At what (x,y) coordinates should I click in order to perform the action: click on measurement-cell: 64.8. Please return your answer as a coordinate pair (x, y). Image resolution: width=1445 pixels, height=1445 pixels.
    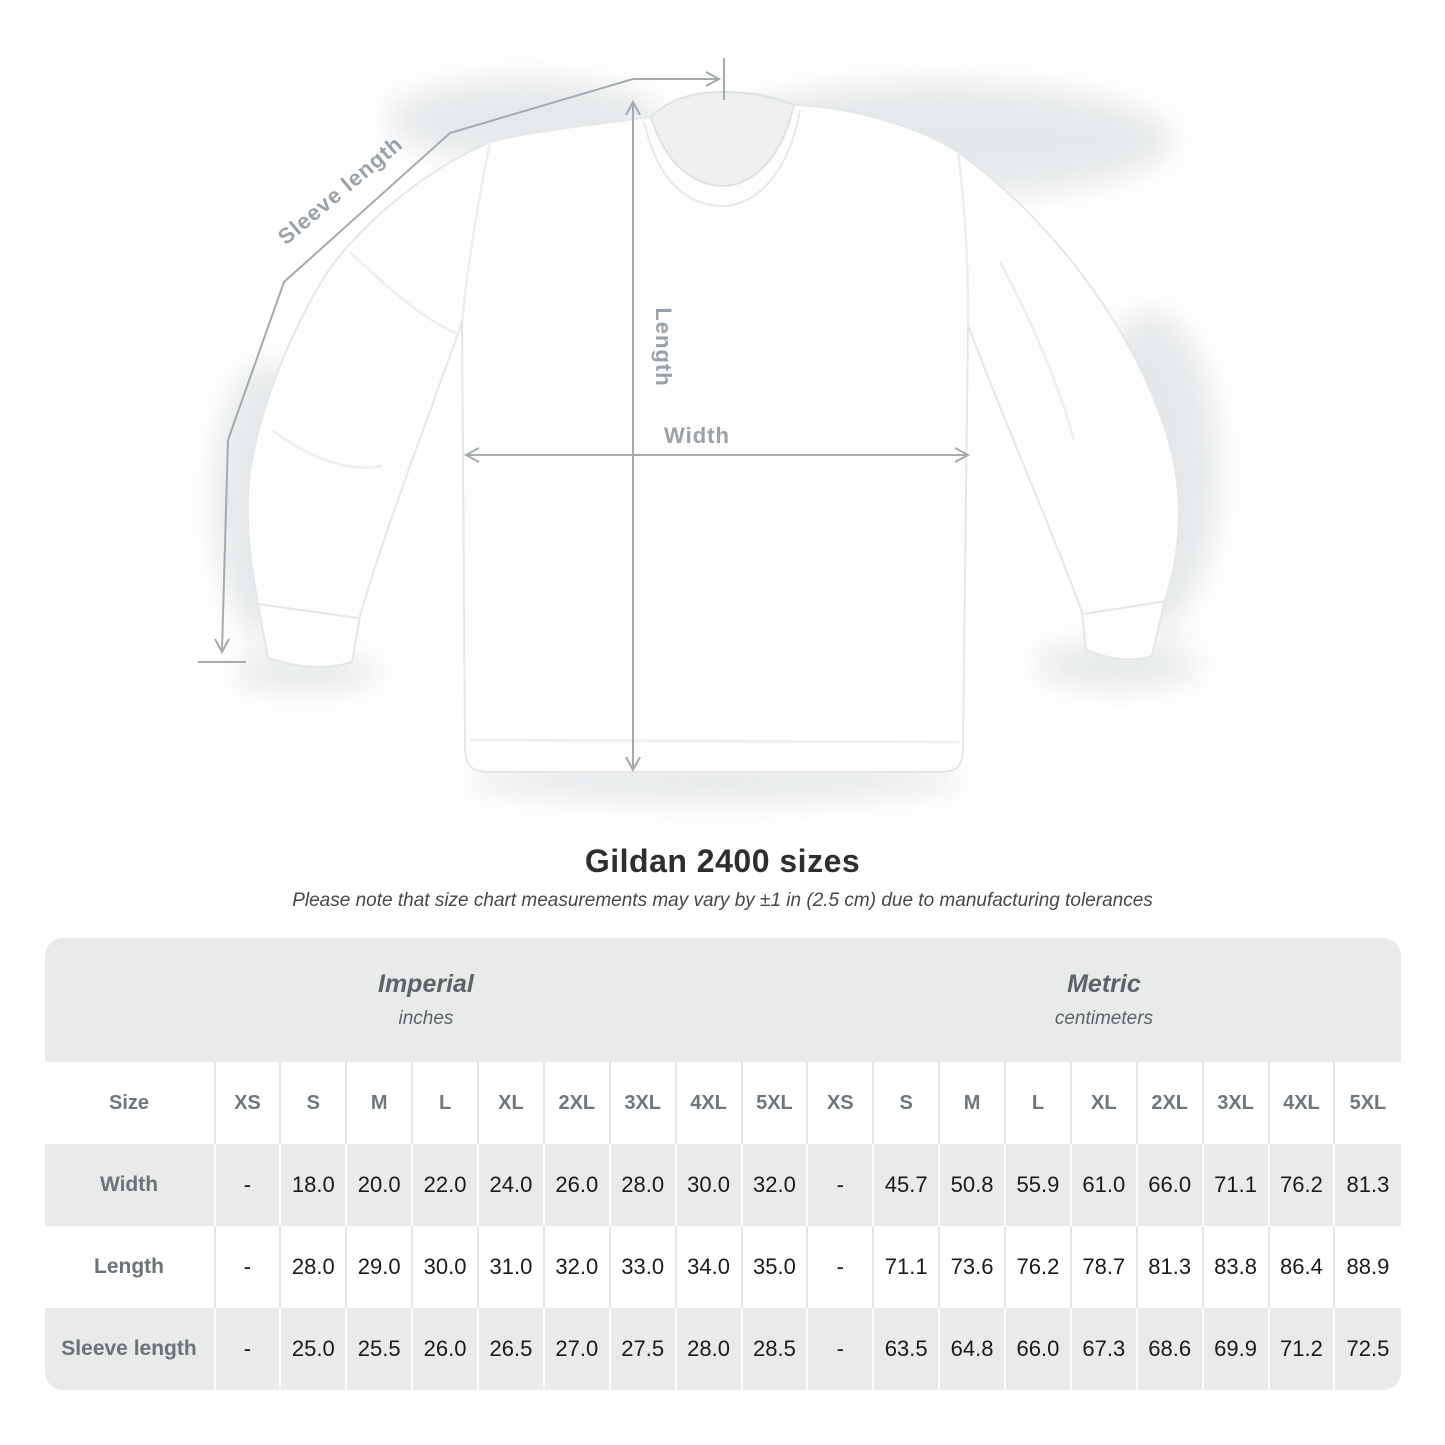
    Looking at the image, I should click on (971, 1349).